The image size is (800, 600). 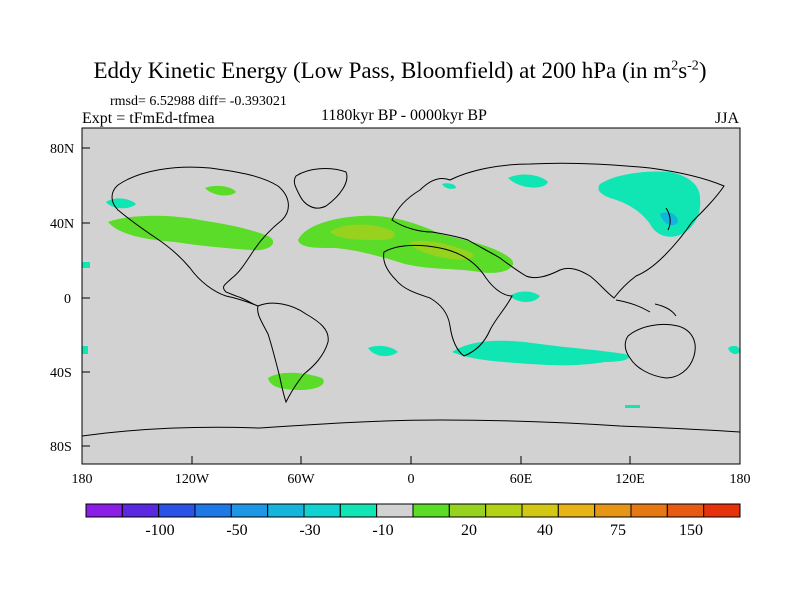 What do you see at coordinates (62, 149) in the screenshot?
I see `lat-tick-label: 80N` at bounding box center [62, 149].